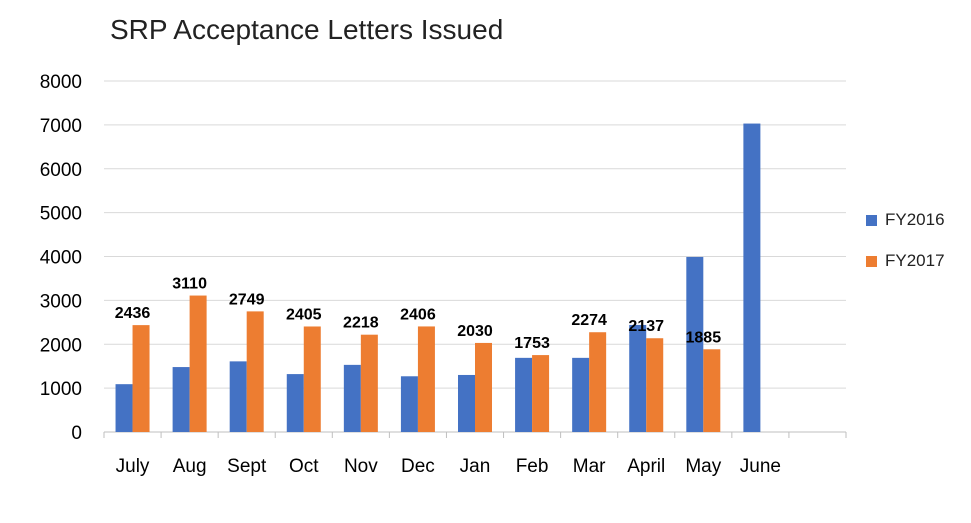  I want to click on data-label: 1885, so click(704, 337).